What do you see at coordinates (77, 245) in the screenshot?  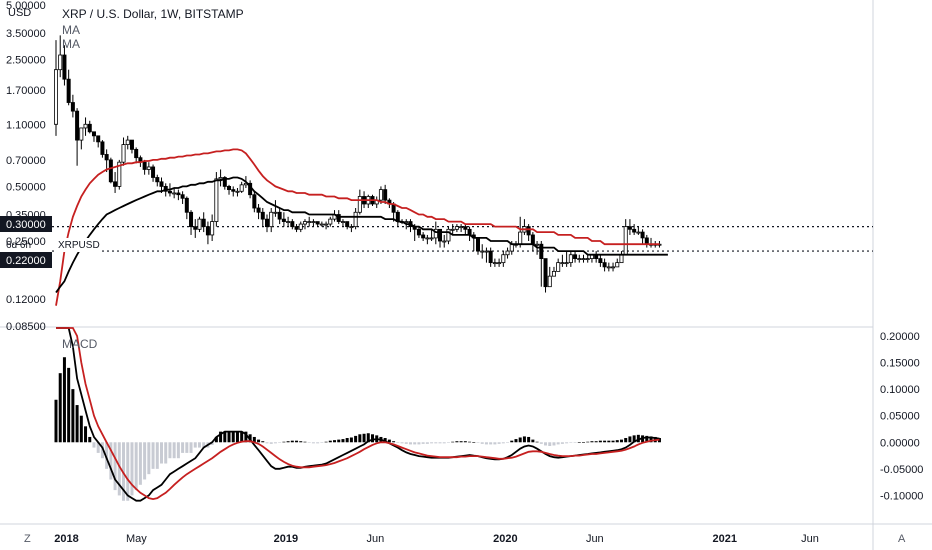 I see `symbol-tag-box` at bounding box center [77, 245].